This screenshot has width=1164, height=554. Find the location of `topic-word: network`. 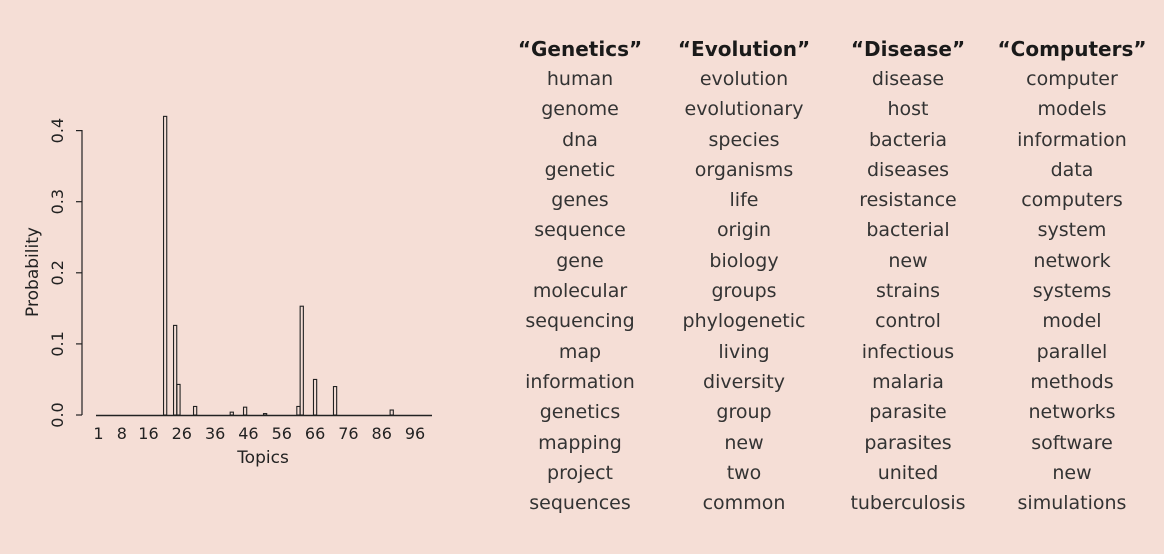

topic-word: network is located at coordinates (1072, 260).